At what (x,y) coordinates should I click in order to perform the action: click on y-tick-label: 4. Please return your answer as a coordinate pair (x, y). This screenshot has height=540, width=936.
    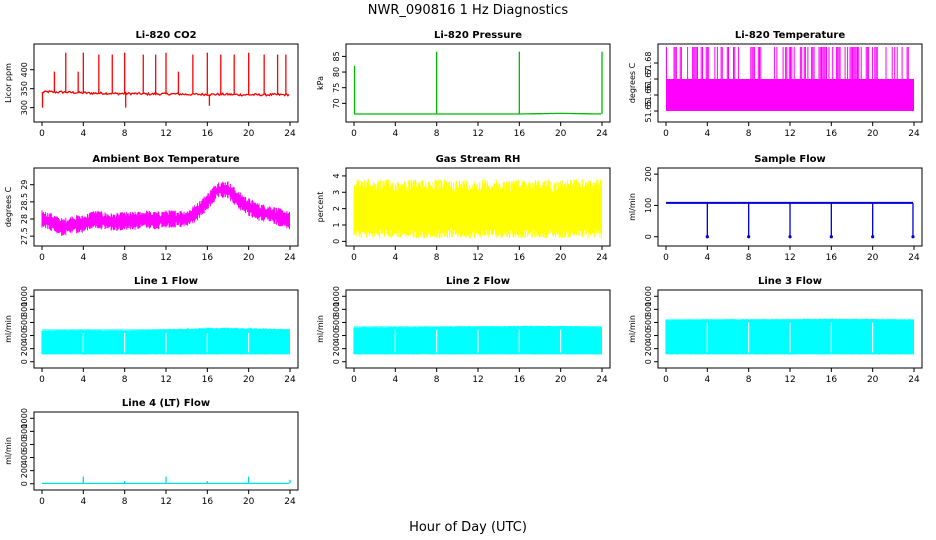
    Looking at the image, I should click on (336, 175).